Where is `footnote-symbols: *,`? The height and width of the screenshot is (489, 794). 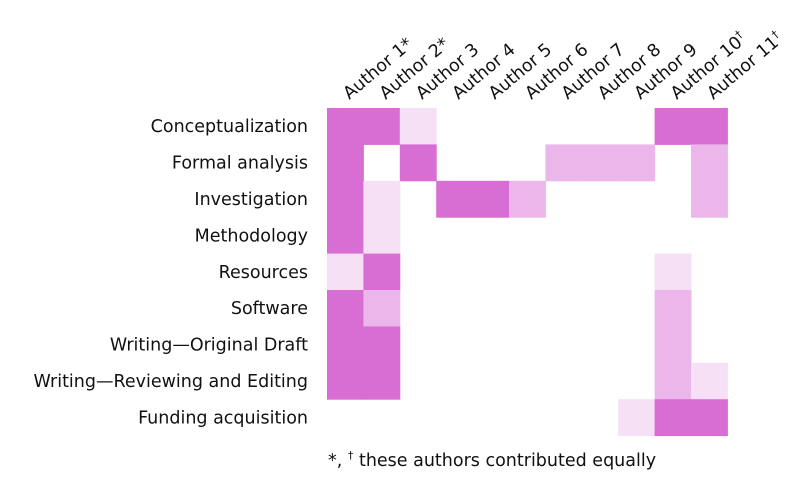
footnote-symbols: *, is located at coordinates (338, 460).